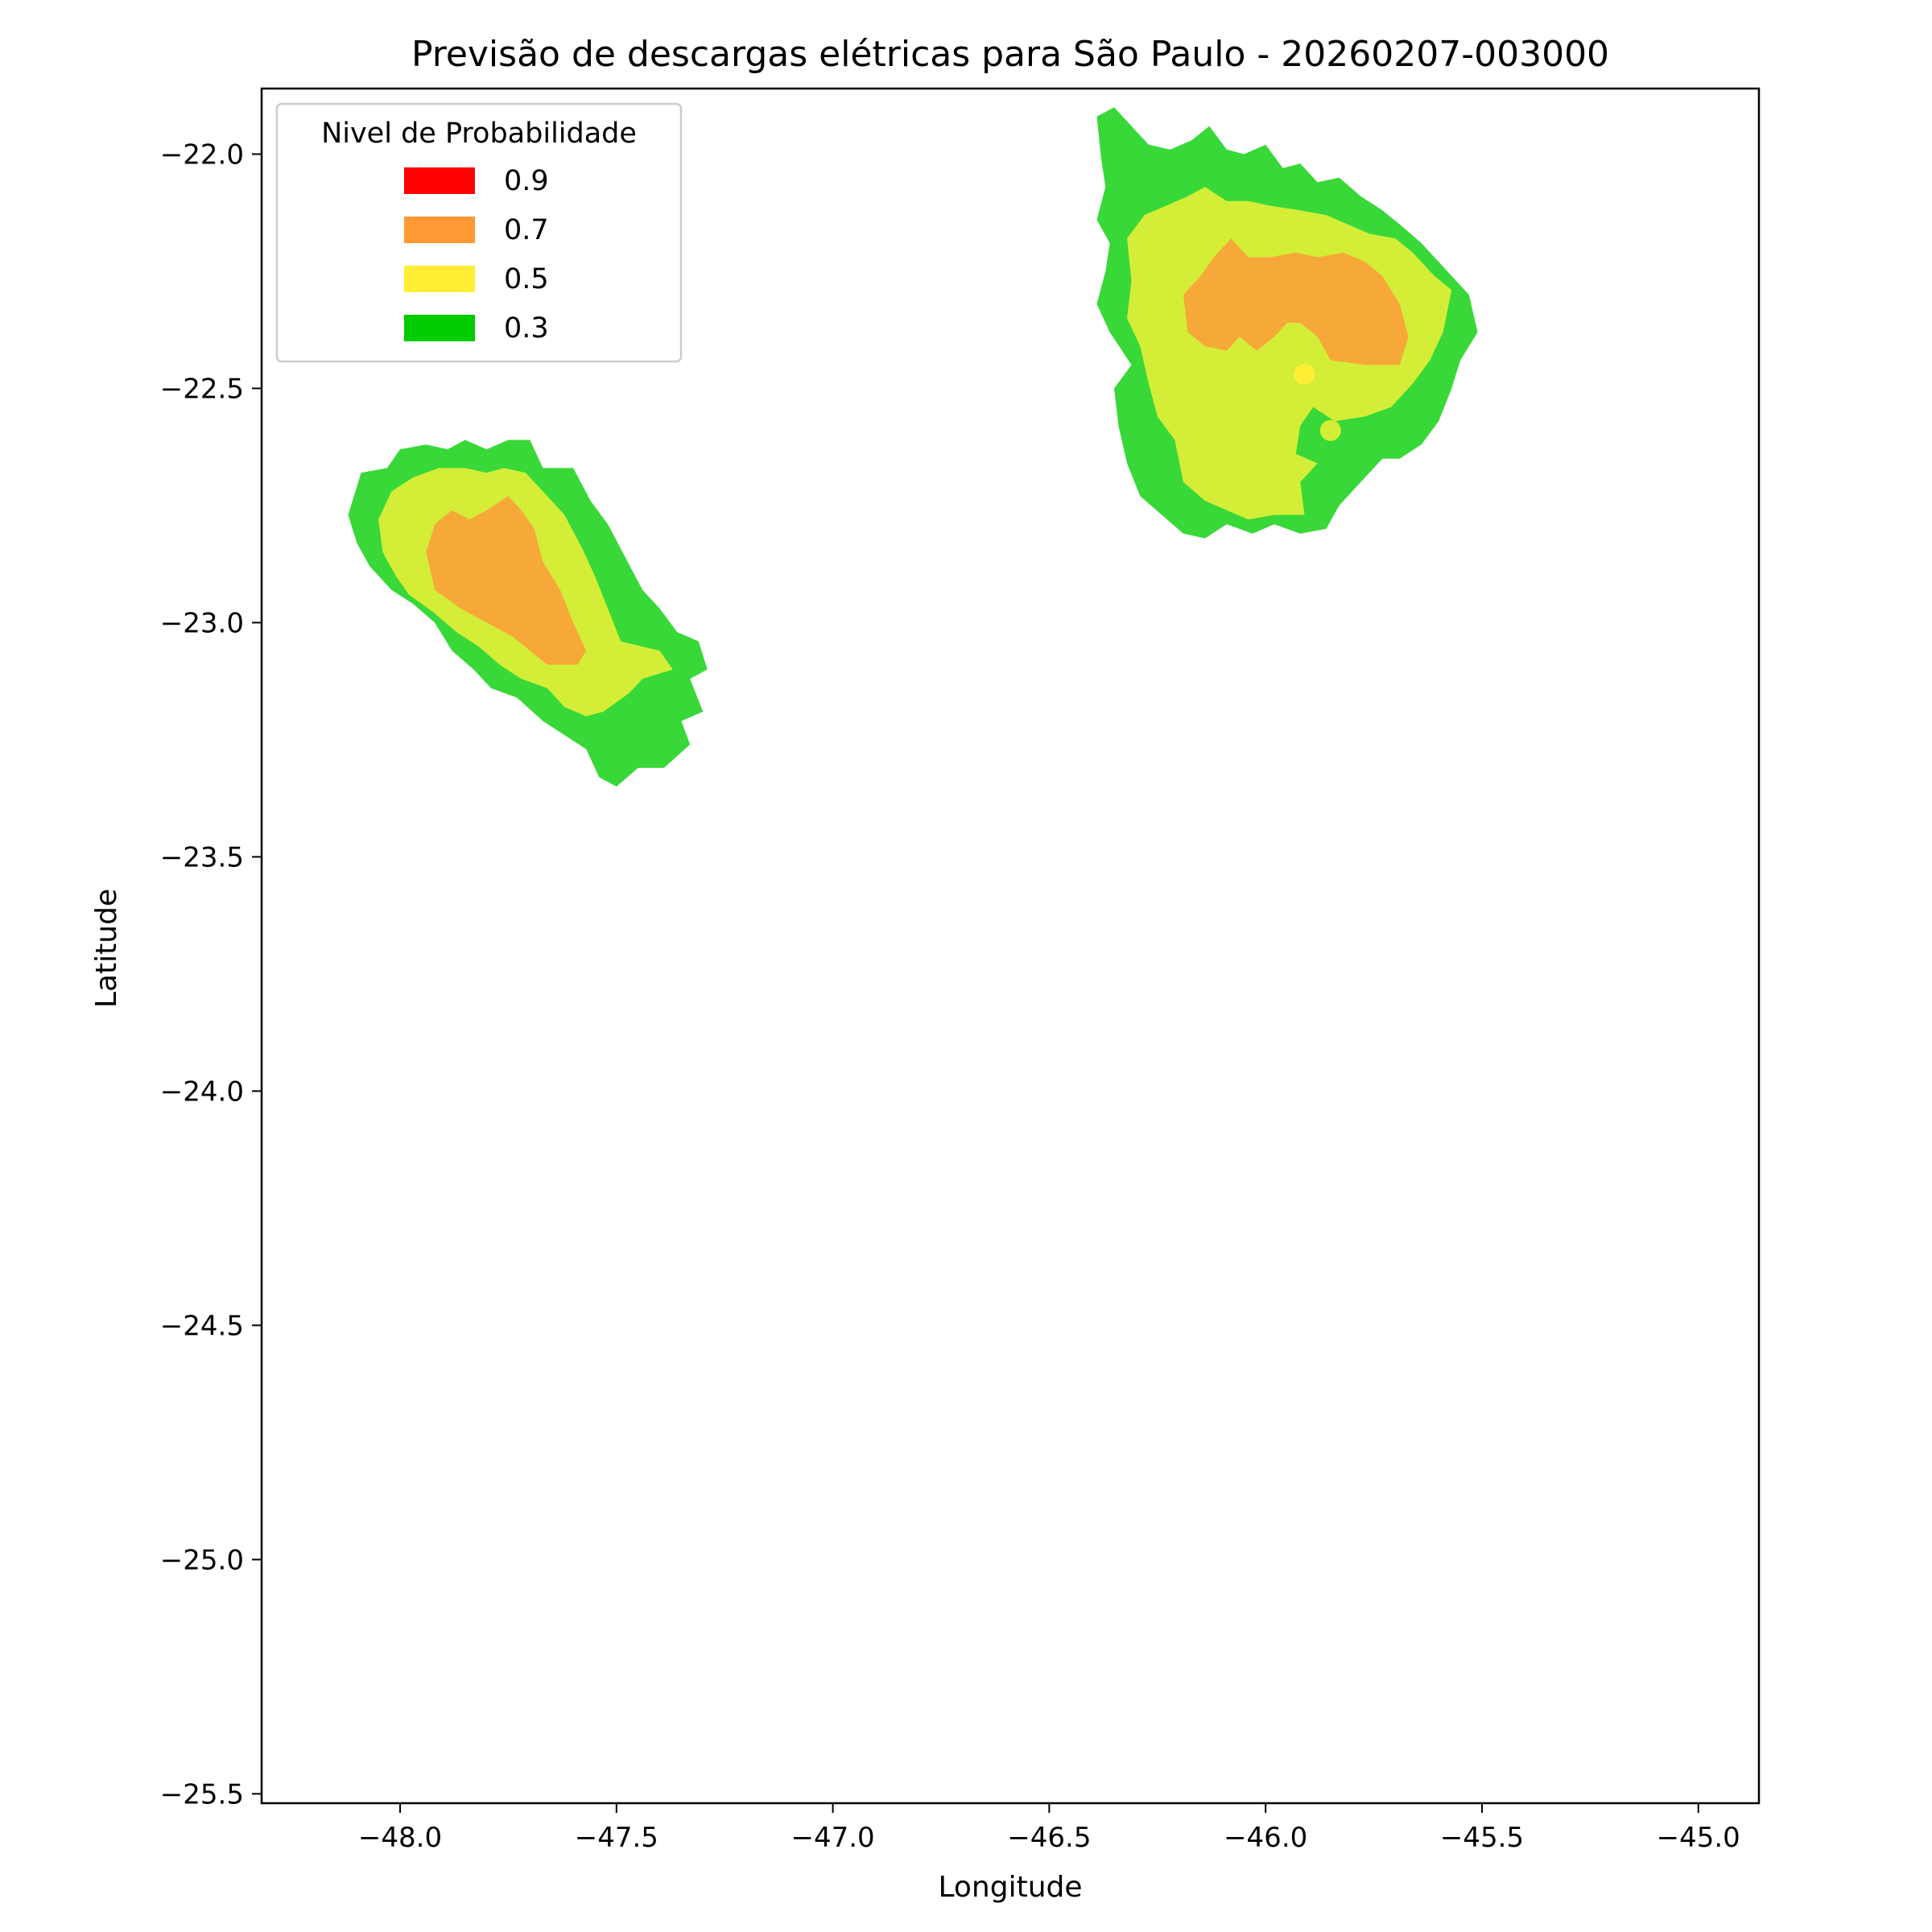 Image resolution: width=1932 pixels, height=1932 pixels. What do you see at coordinates (202, 1794) in the screenshot?
I see `y-tick-label: −25.5` at bounding box center [202, 1794].